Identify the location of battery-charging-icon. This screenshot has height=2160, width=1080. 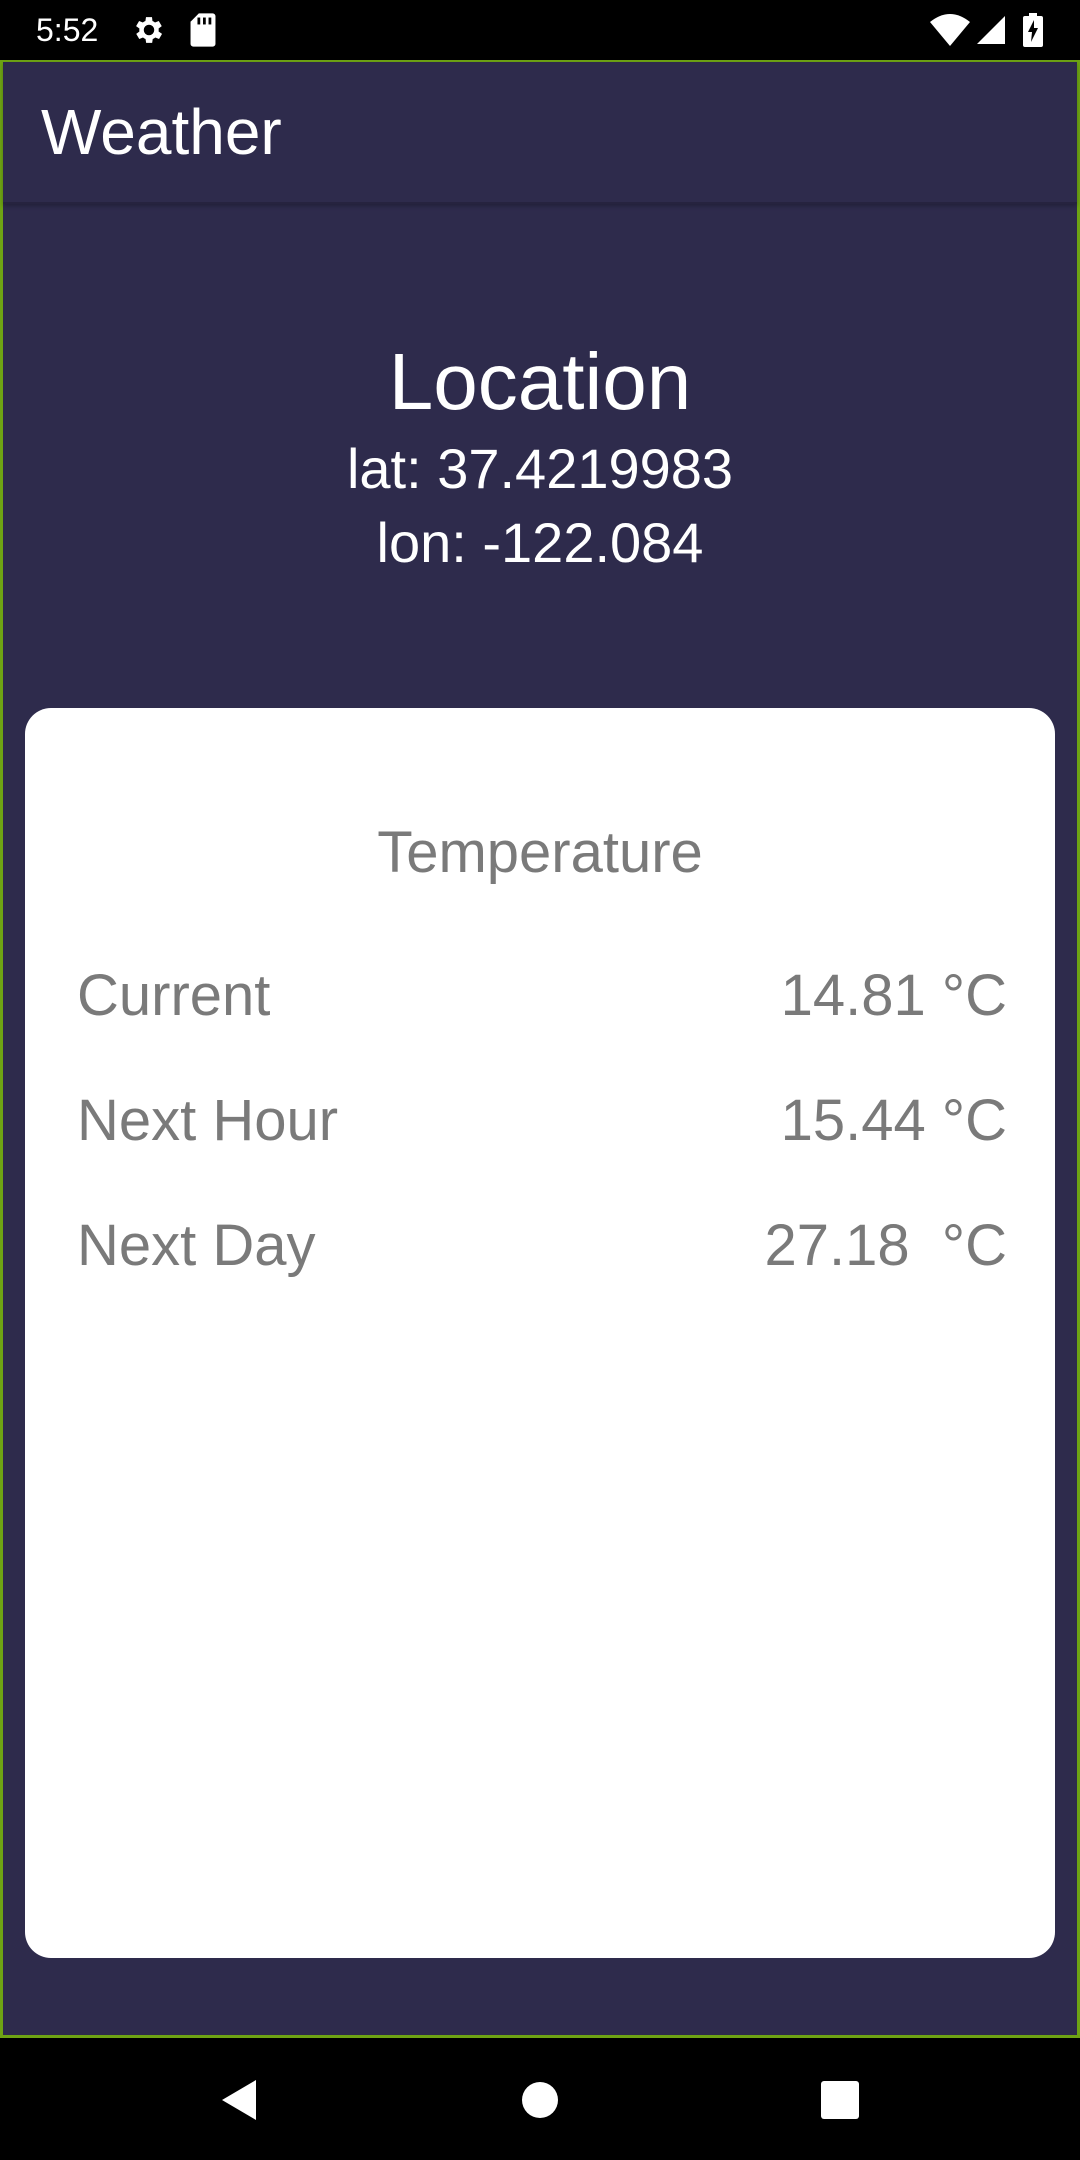
(1033, 30).